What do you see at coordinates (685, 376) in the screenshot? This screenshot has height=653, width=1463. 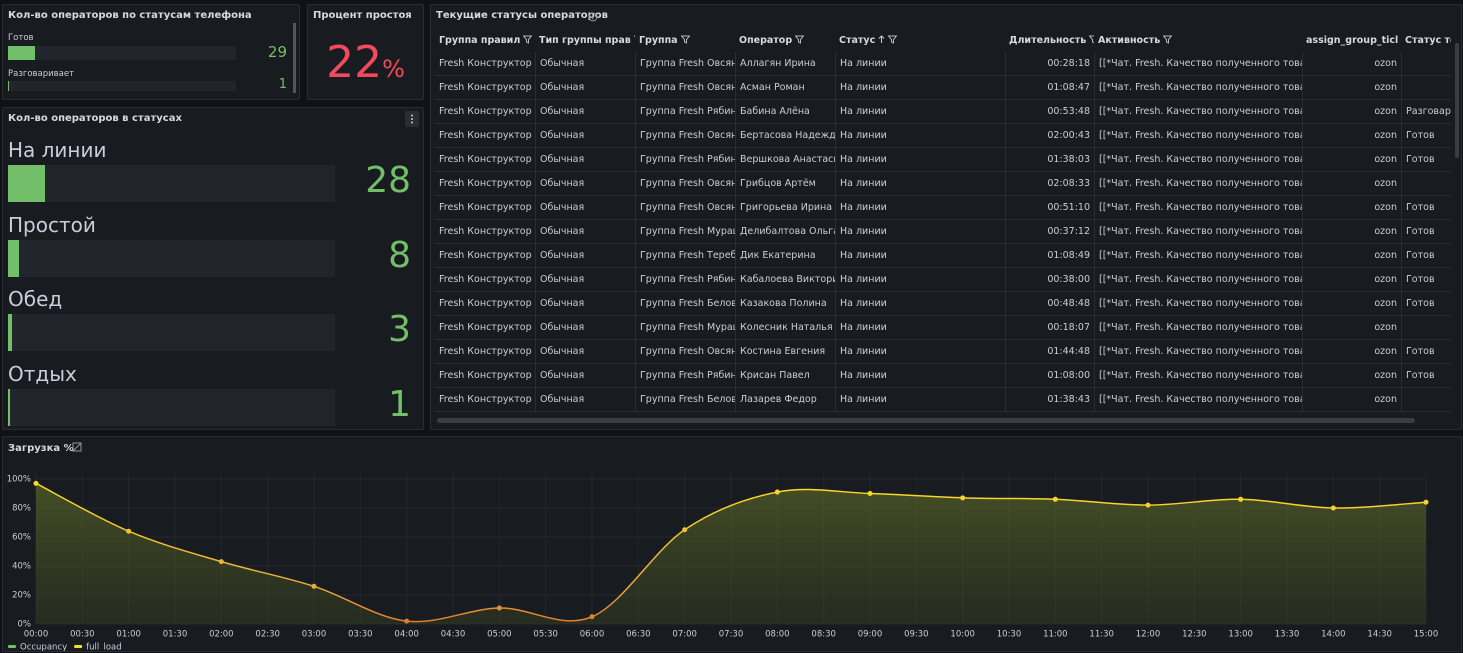 I see `table-cell: Группа Fresh Рябинь` at bounding box center [685, 376].